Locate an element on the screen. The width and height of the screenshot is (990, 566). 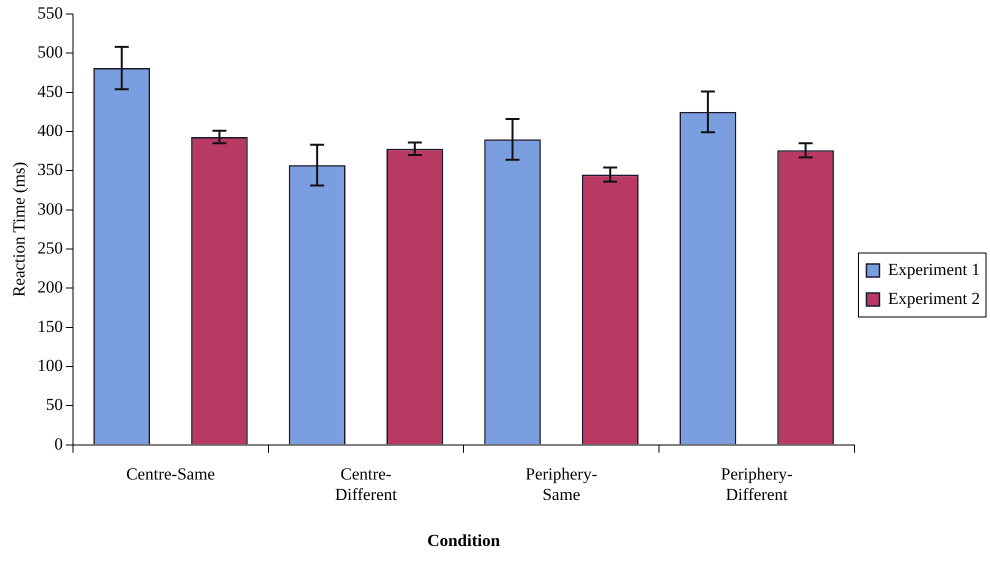
y-tick-label: 50 is located at coordinates (54, 404).